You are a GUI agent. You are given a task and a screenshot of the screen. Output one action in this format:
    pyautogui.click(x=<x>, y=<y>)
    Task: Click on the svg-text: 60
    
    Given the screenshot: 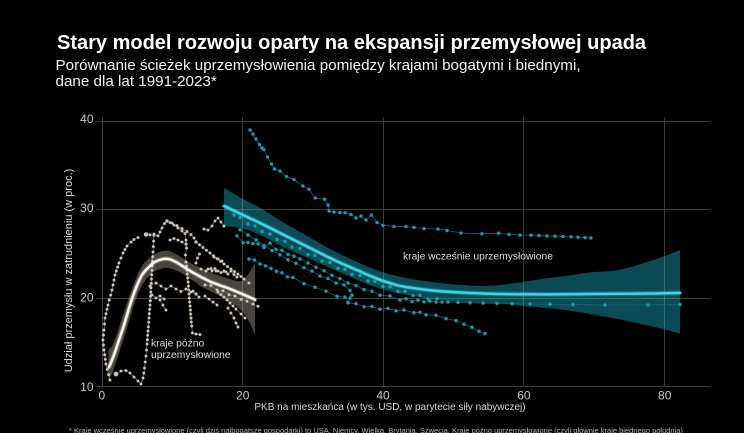 What is the action you would take?
    pyautogui.click(x=524, y=396)
    